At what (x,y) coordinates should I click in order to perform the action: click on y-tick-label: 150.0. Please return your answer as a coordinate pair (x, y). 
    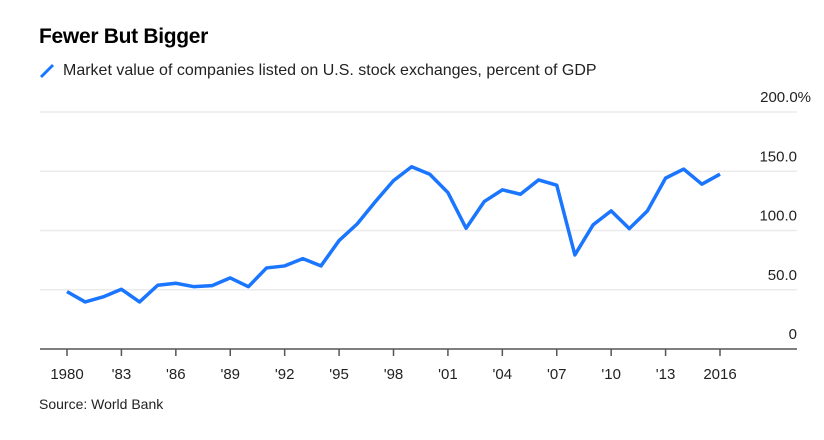
    Looking at the image, I should click on (778, 156).